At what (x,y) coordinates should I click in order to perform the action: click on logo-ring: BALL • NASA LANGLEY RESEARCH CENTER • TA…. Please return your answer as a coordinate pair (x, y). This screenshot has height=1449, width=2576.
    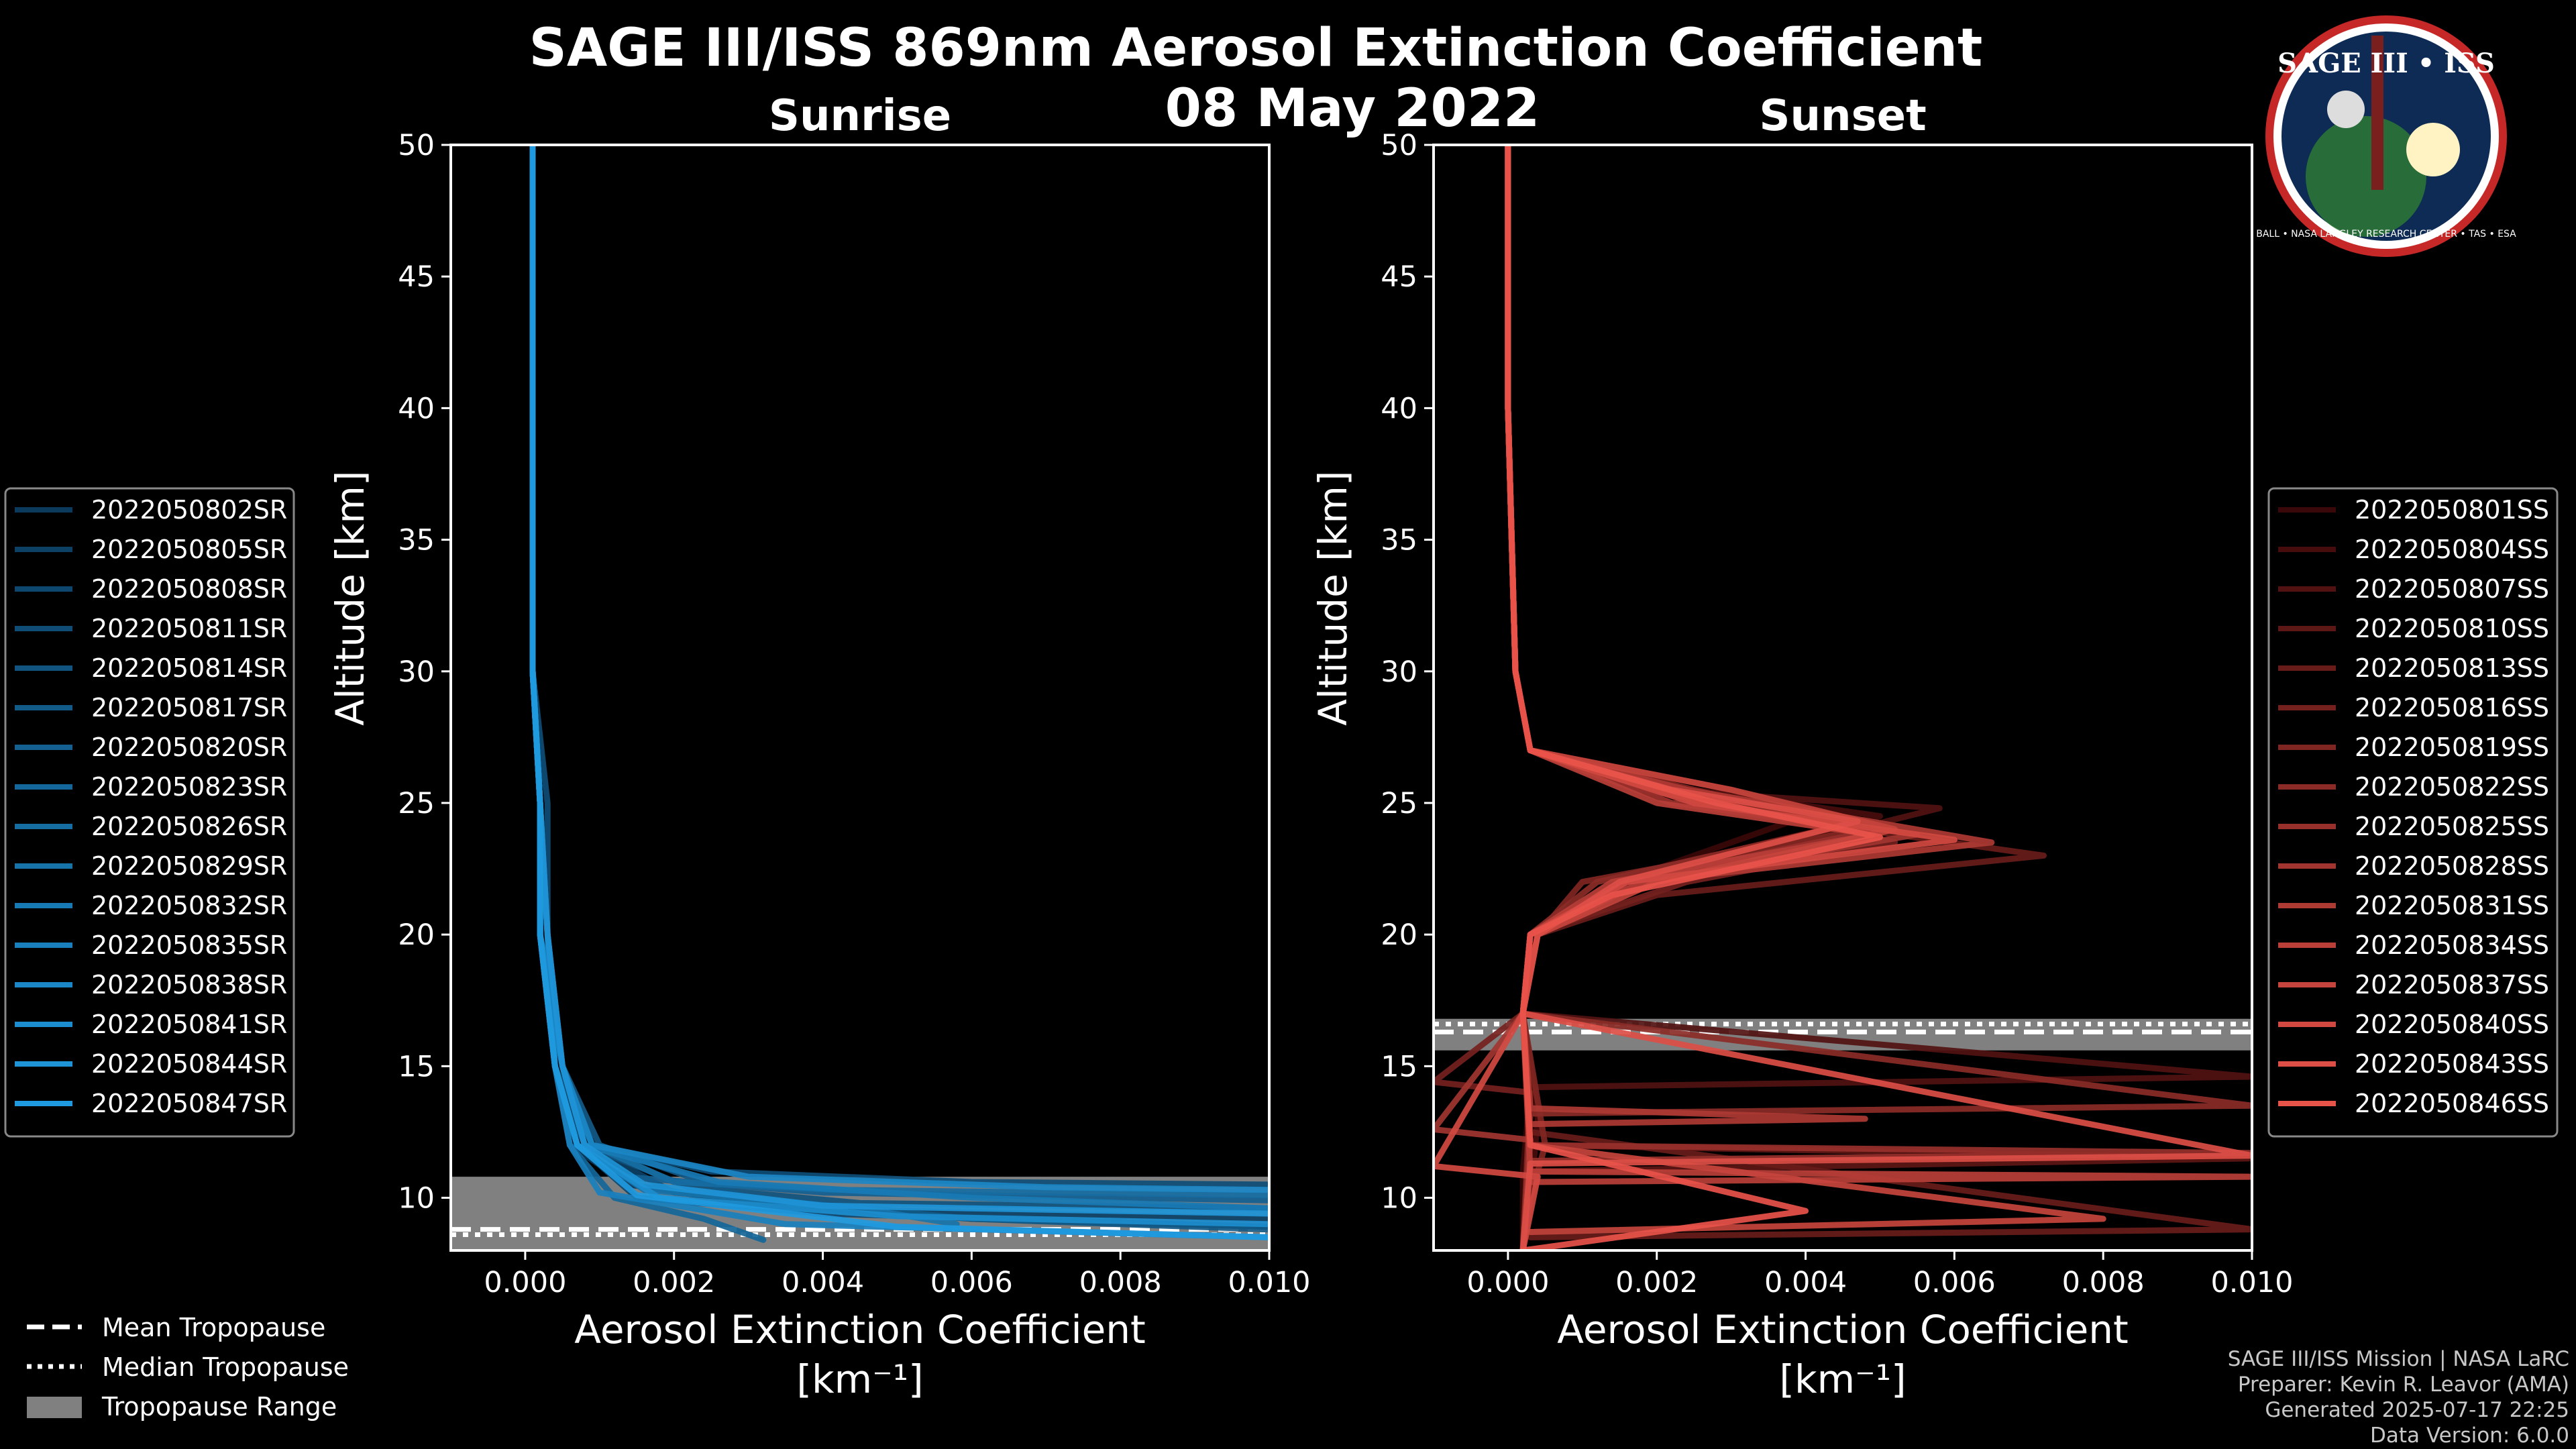
    Looking at the image, I should click on (2386, 234).